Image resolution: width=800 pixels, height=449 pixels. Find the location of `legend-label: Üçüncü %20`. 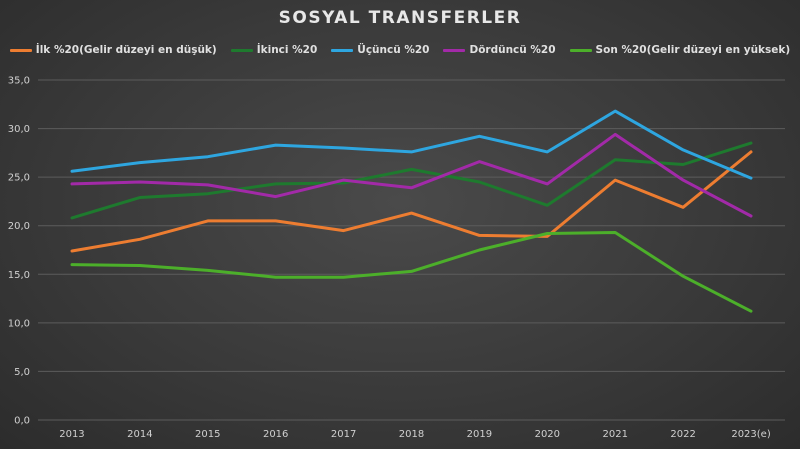

legend-label: Üçüncü %20 is located at coordinates (393, 50).